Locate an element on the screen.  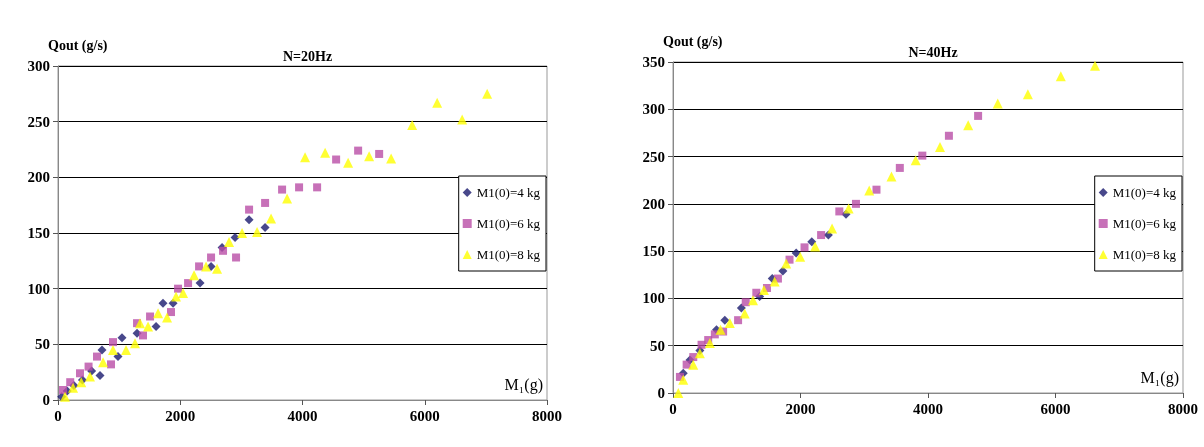
chart-title: N=40Hz is located at coordinates (933, 52).